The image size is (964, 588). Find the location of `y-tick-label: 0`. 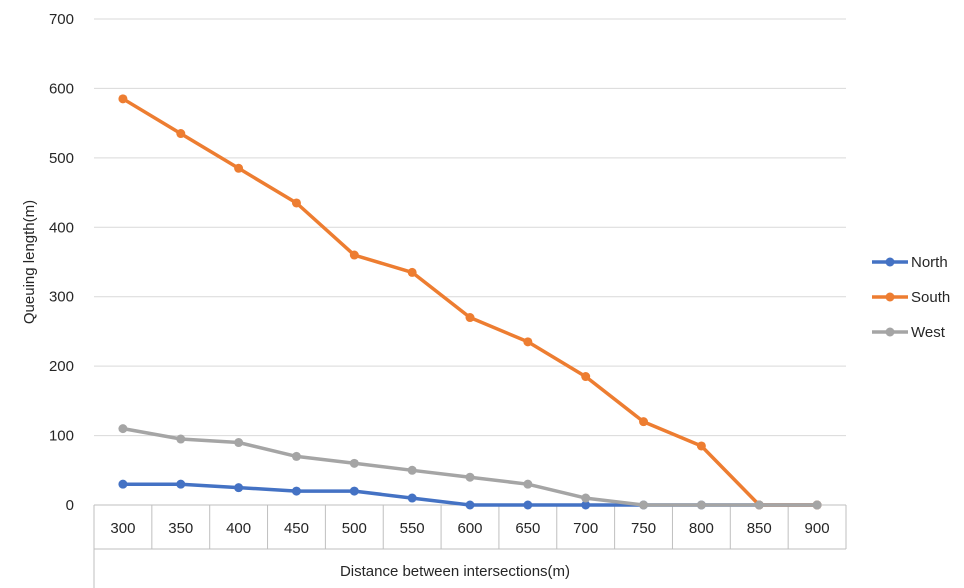

y-tick-label: 0 is located at coordinates (70, 505).